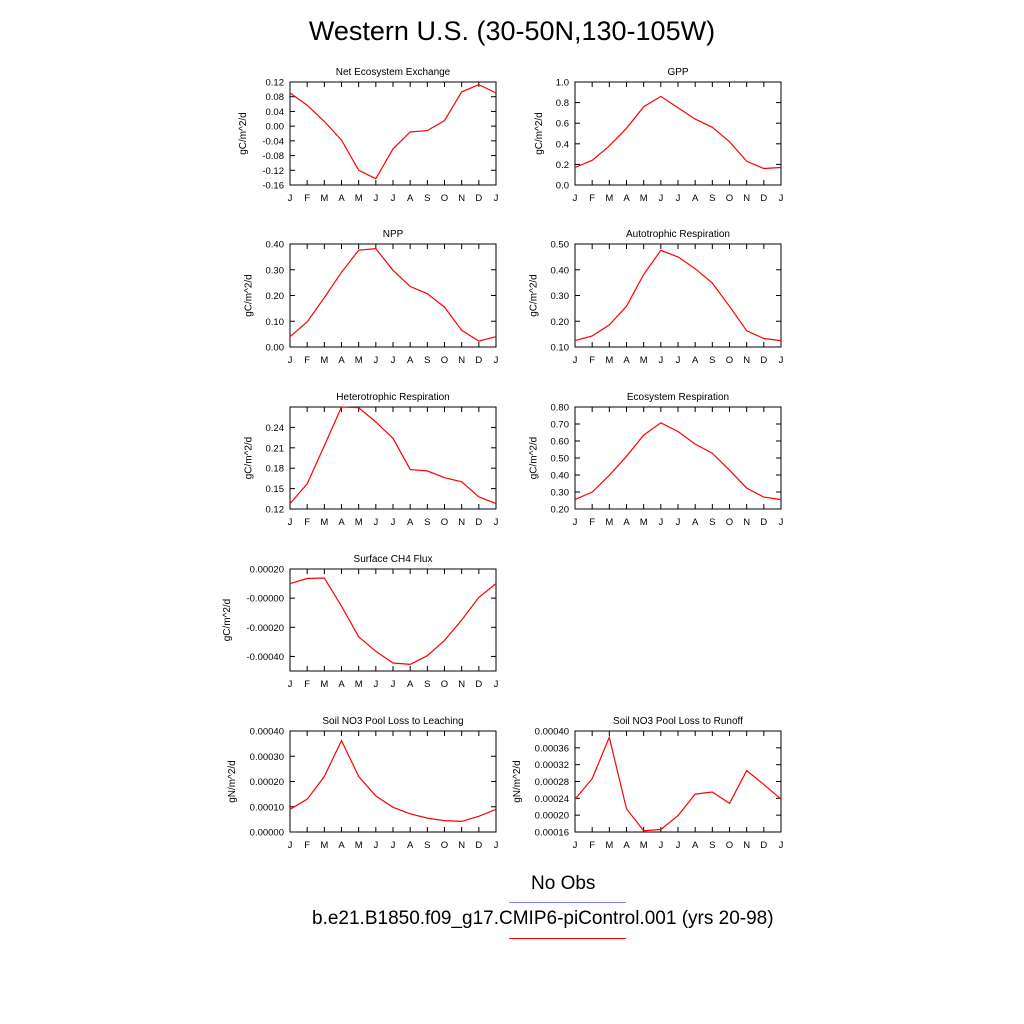 The image size is (1024, 1024). What do you see at coordinates (273, 156) in the screenshot?
I see `y-tick-label: -0.08` at bounding box center [273, 156].